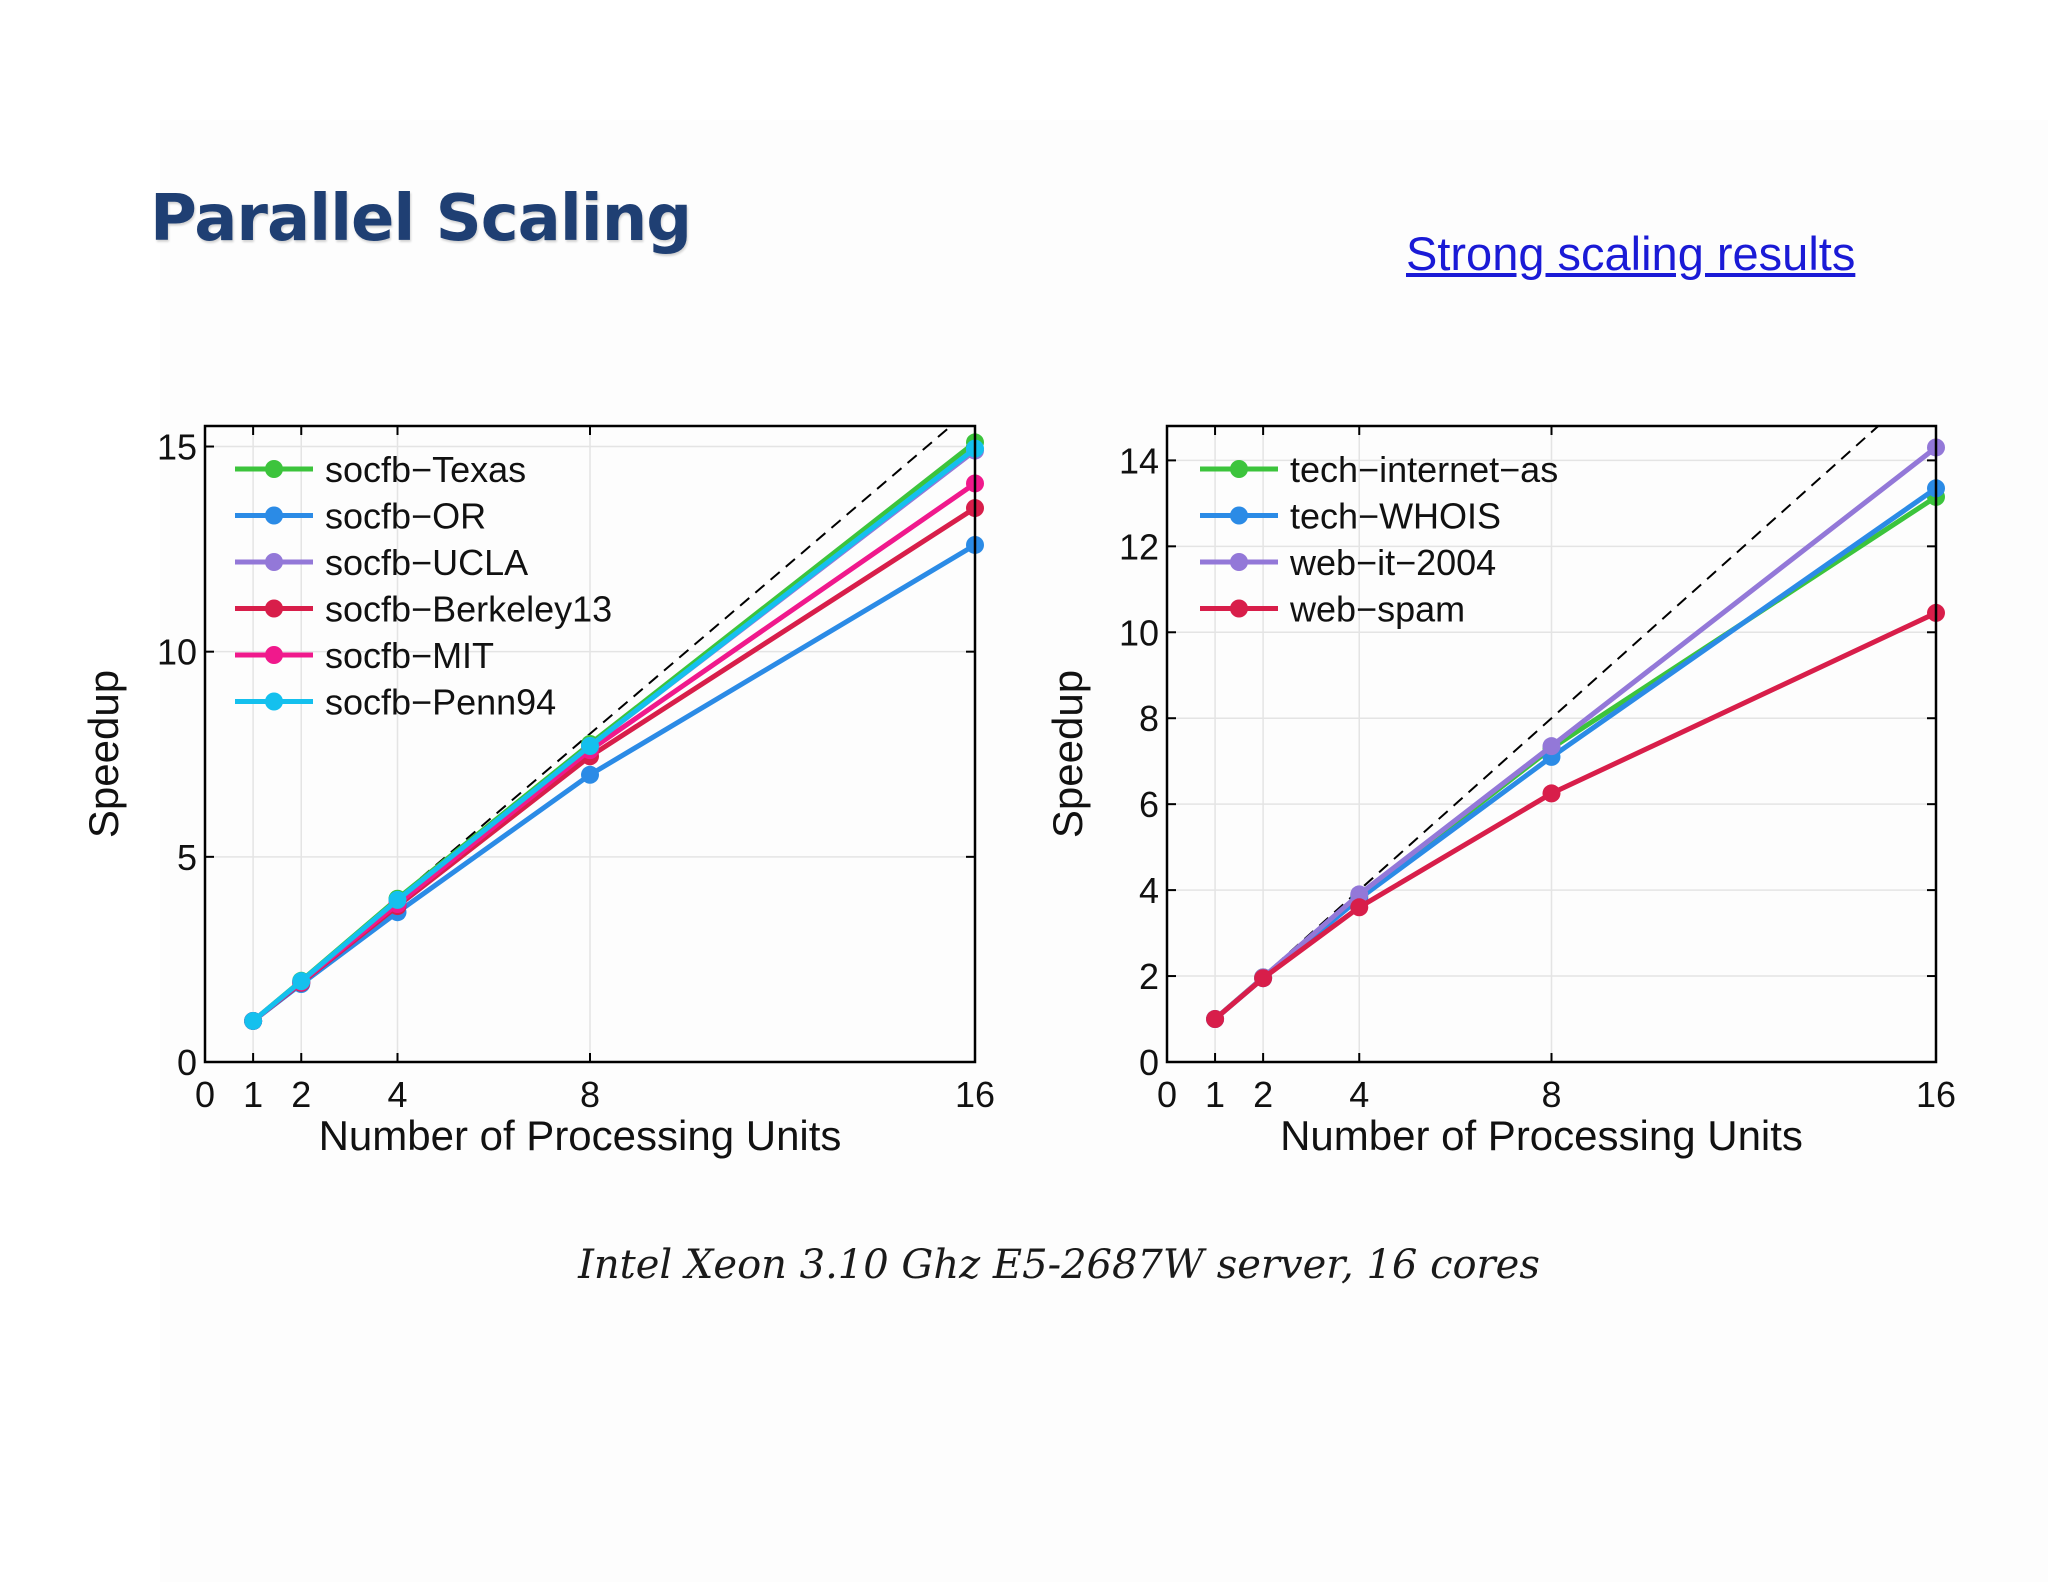 The height and width of the screenshot is (1582, 2048). Describe the element at coordinates (1631, 253) in the screenshot. I see `strong-scaling-results-link: Strong scaling results` at that location.